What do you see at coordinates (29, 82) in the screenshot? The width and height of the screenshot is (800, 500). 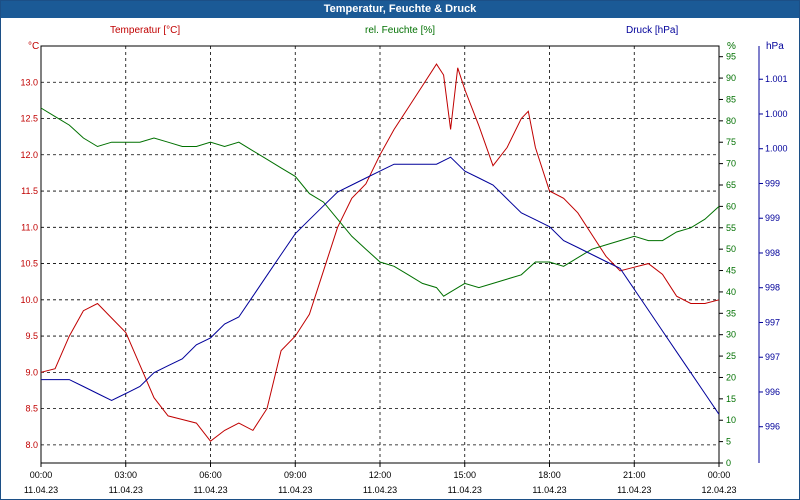 I see `temperature-tick-label: 13.0` at bounding box center [29, 82].